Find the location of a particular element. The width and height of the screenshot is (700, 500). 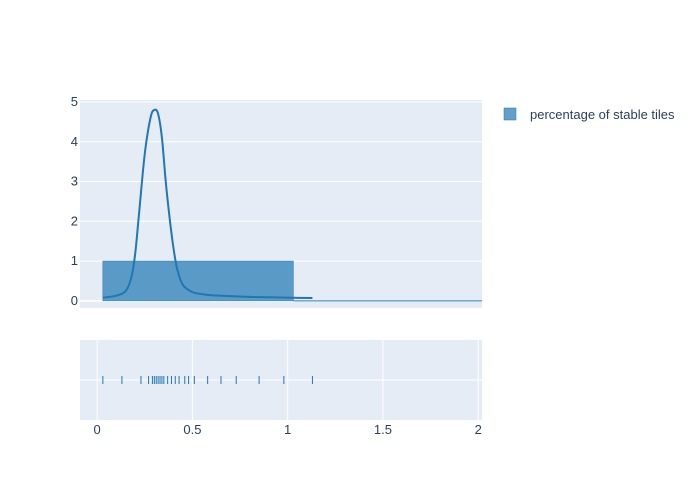

kde-line is located at coordinates (207, 204).